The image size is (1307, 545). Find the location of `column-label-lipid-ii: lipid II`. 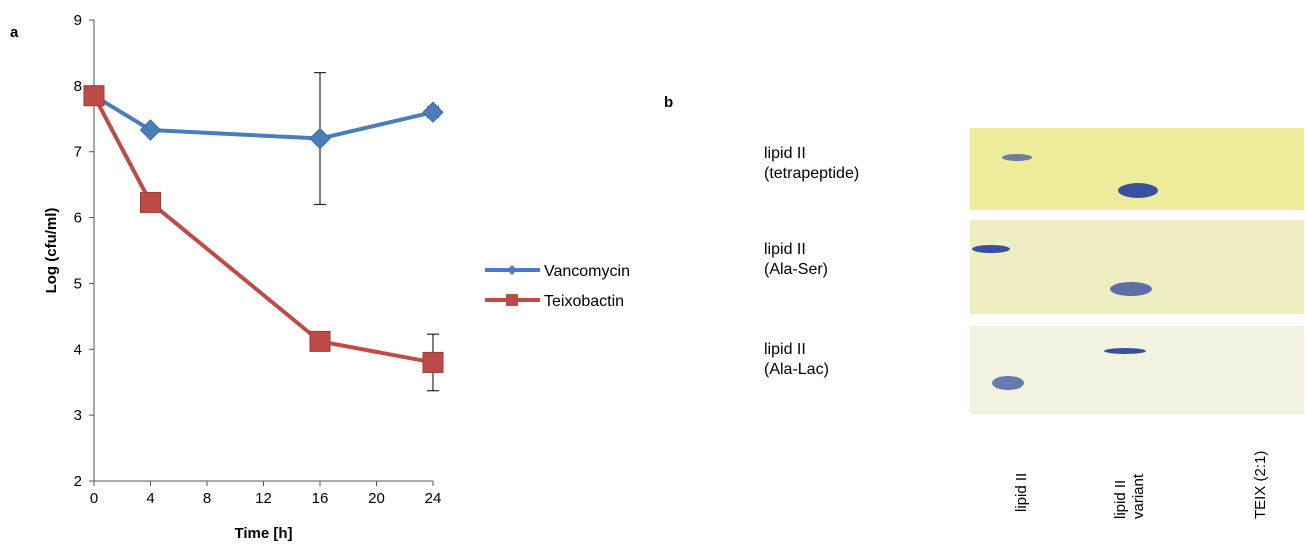

column-label-lipid-ii: lipid II is located at coordinates (1022, 492).